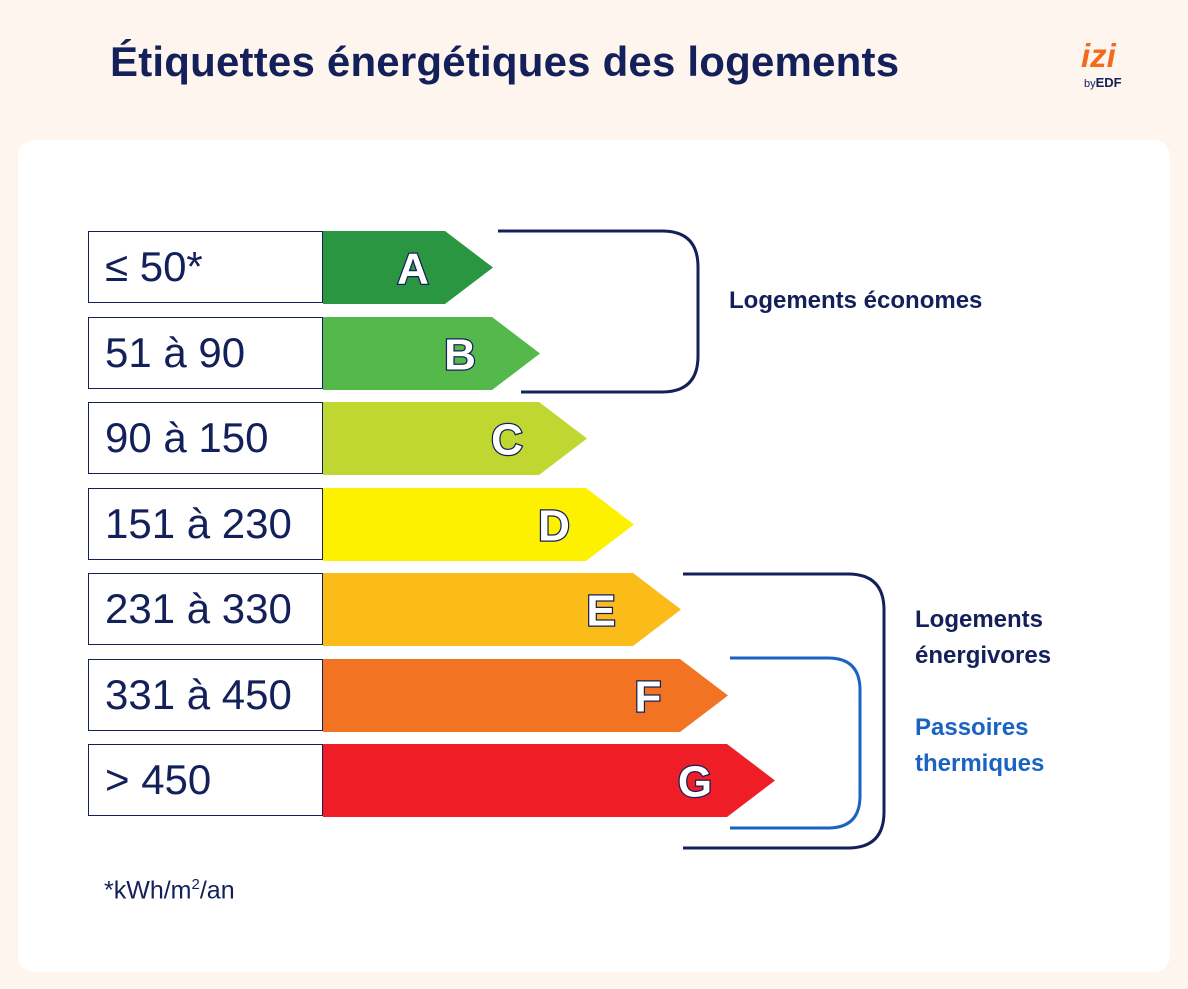 The height and width of the screenshot is (989, 1188). What do you see at coordinates (478, 524) in the screenshot?
I see `energy-arrow-d` at bounding box center [478, 524].